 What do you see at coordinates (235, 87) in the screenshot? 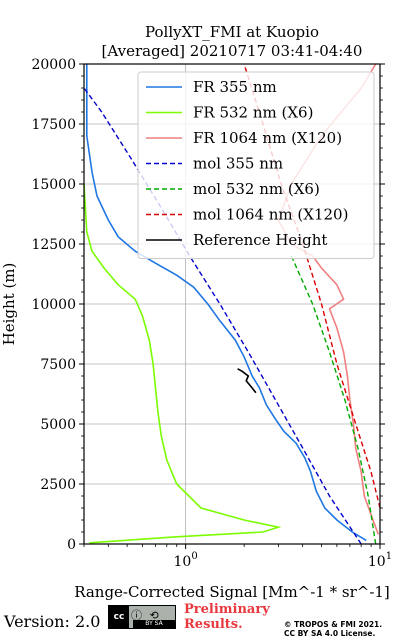
I see `legend-label: FR 355 nm` at bounding box center [235, 87].